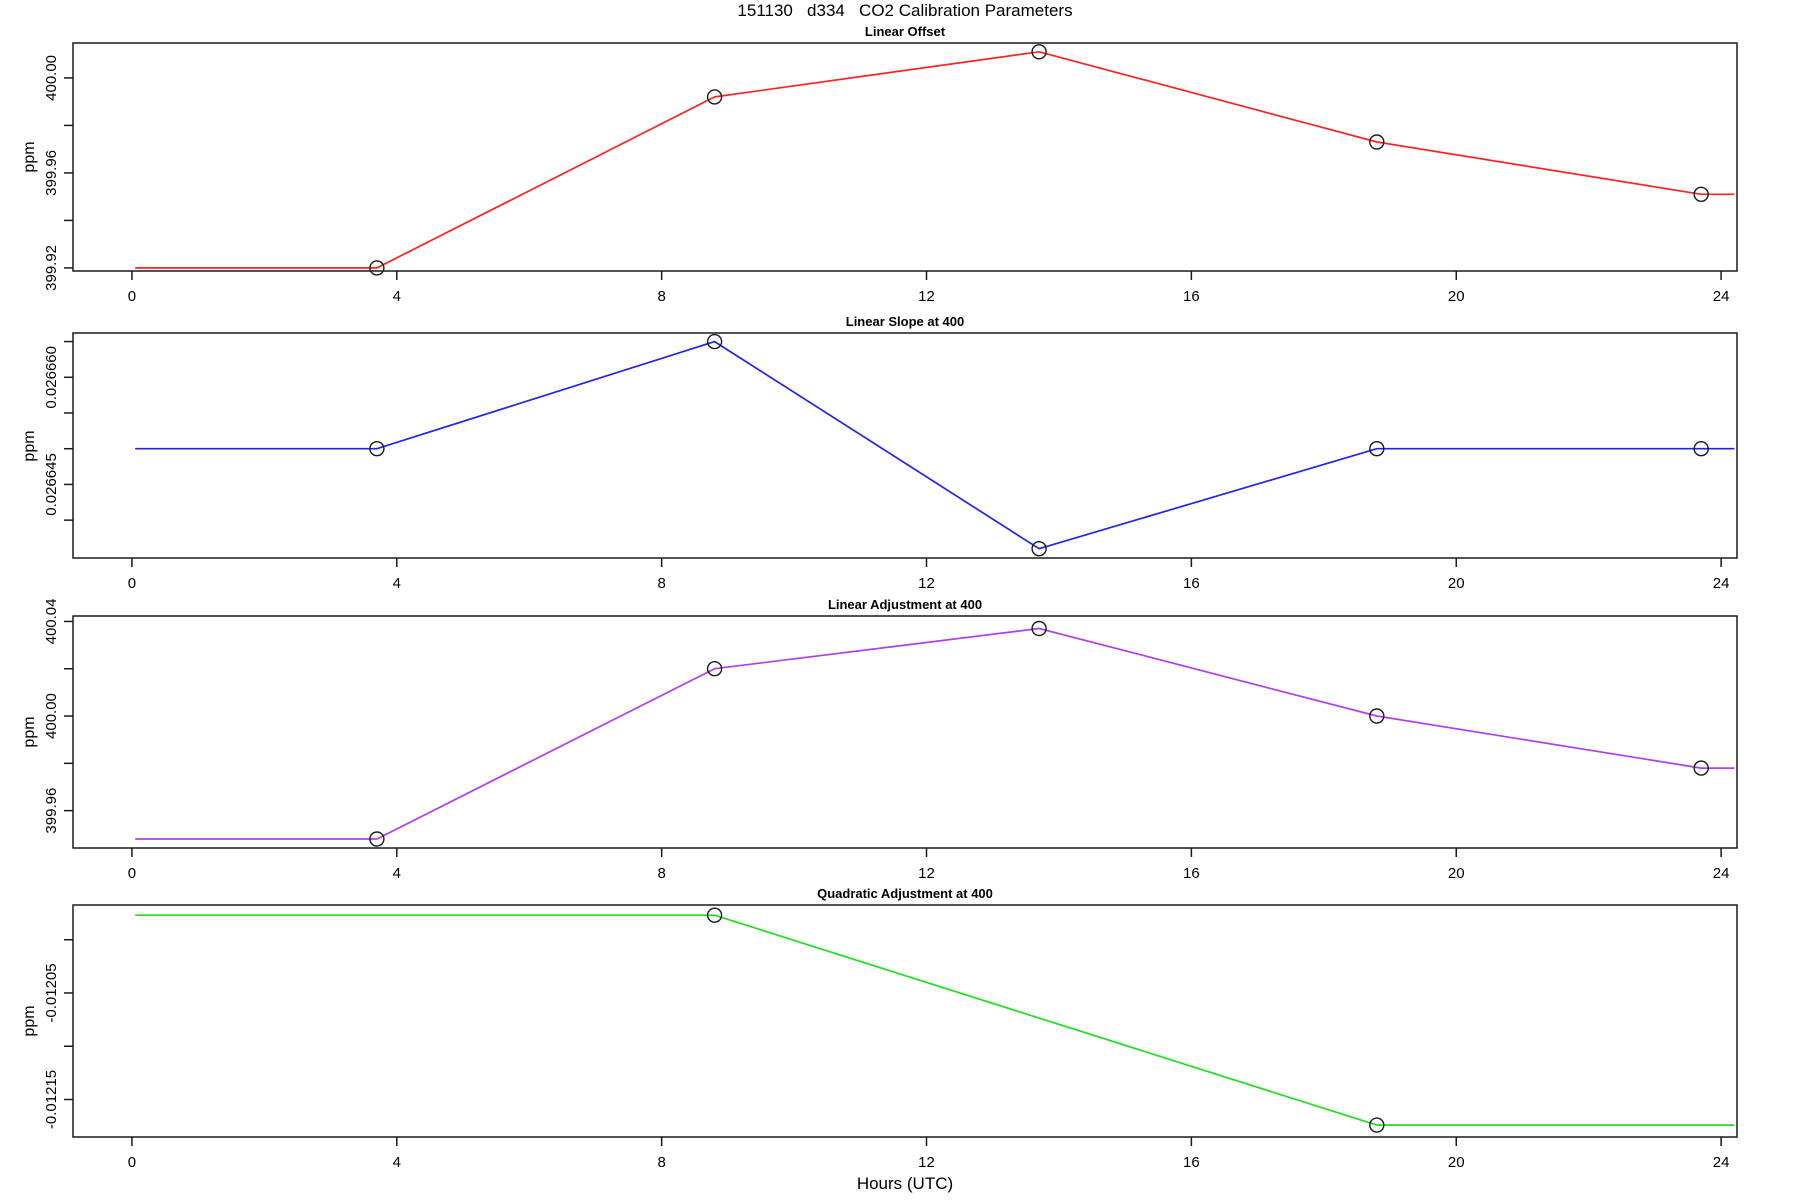  I want to click on y-axis-tick-label: -0.01215, so click(51, 1099).